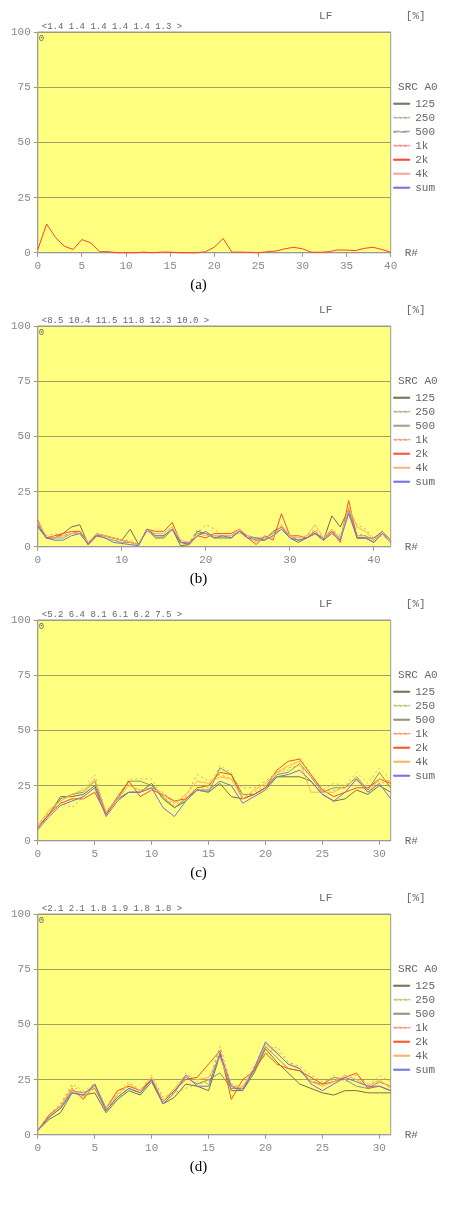  Describe the element at coordinates (346, 266) in the screenshot. I see `x-tick-label: 35` at that location.